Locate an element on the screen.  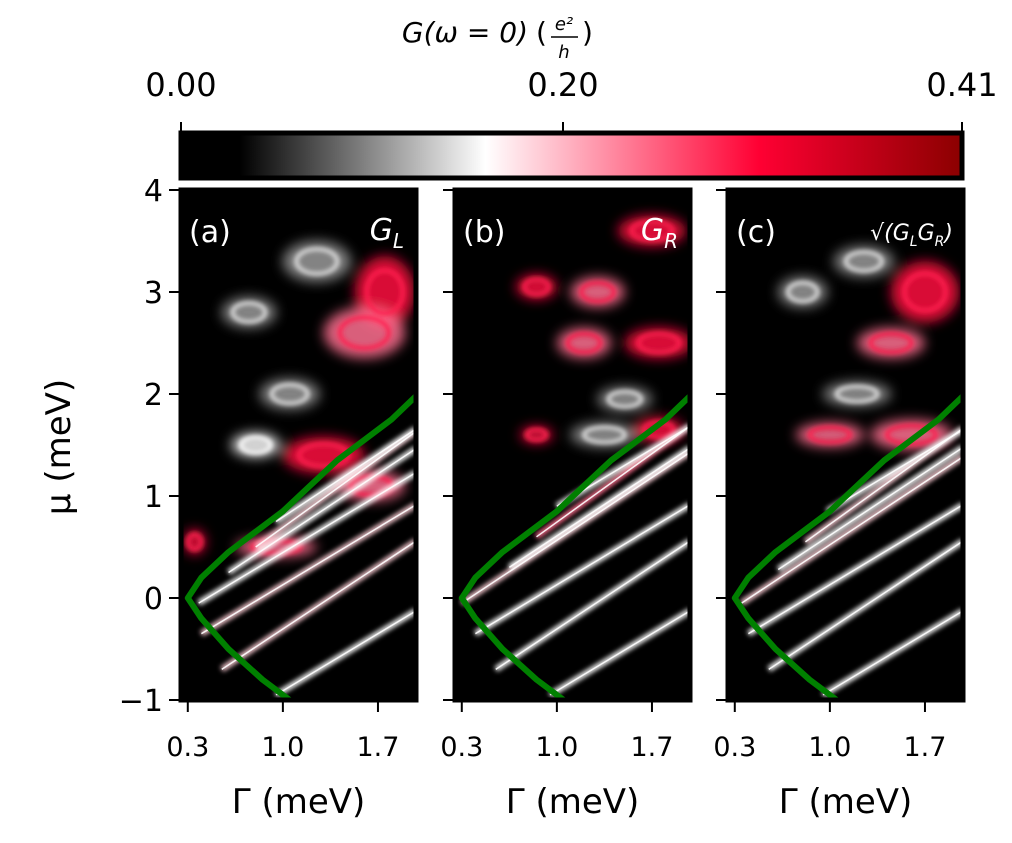
panel-title: GR is located at coordinates (659, 233).